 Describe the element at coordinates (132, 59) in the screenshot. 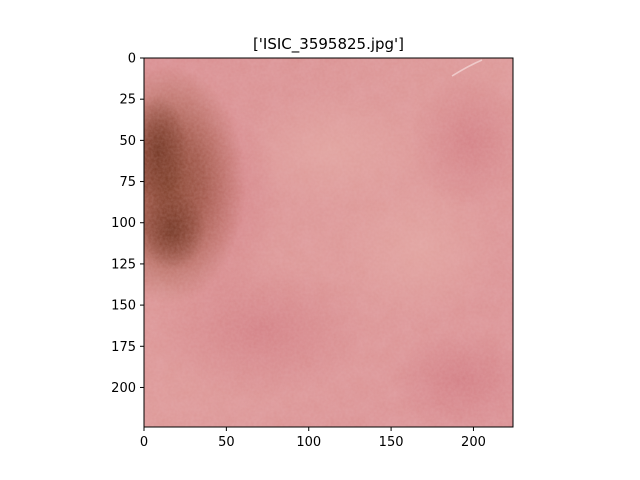

I see `y-tick-label: 0` at that location.